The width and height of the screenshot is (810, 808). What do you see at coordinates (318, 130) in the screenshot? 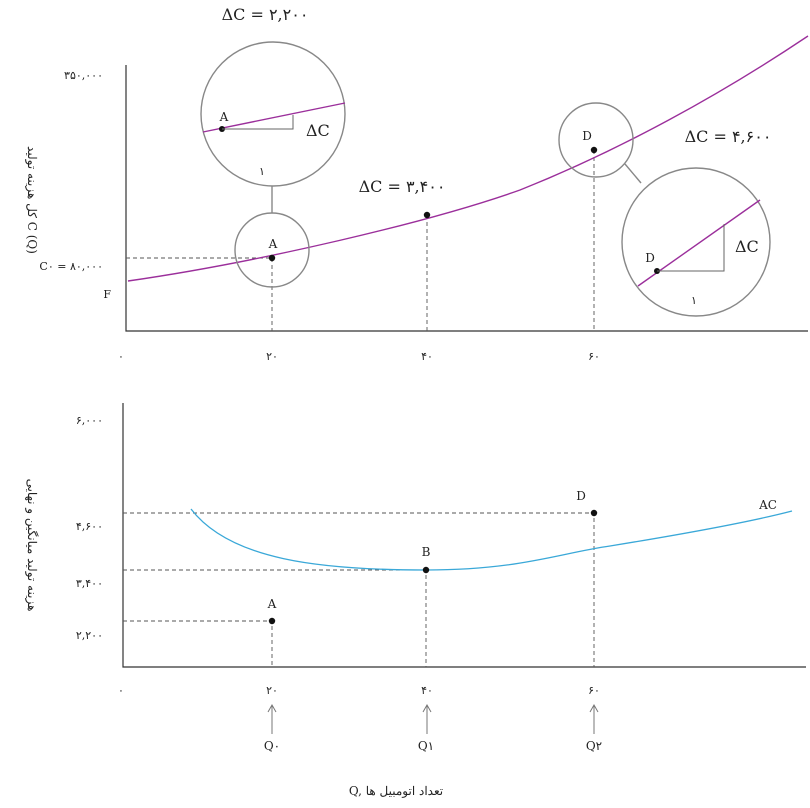
I see `zoom-a-delta-c: ΔC` at bounding box center [318, 130].